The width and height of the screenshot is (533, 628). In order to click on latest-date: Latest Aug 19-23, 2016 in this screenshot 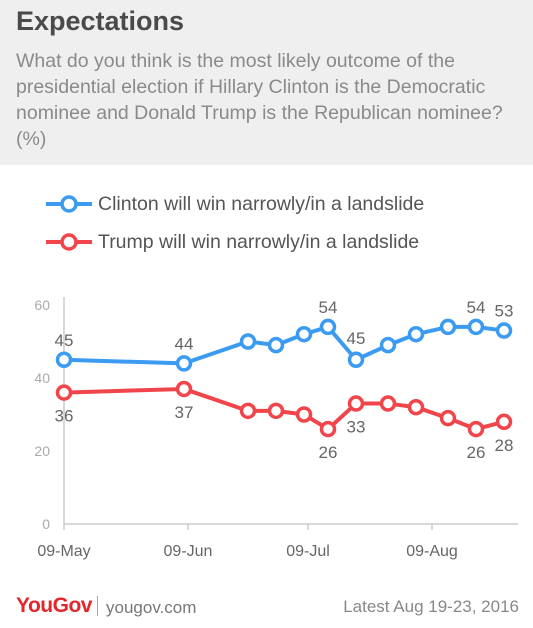, I will do `click(431, 606)`.